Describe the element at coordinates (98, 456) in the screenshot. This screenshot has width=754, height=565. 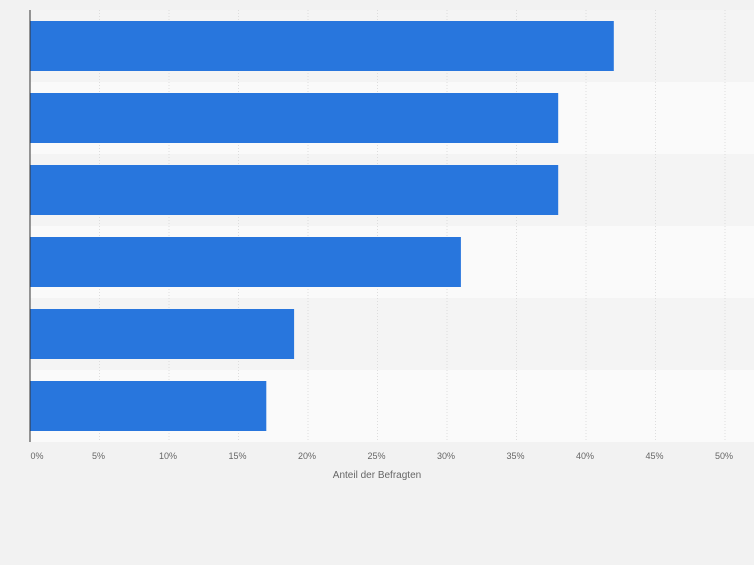
I see `x-tick-label: 5%` at that location.